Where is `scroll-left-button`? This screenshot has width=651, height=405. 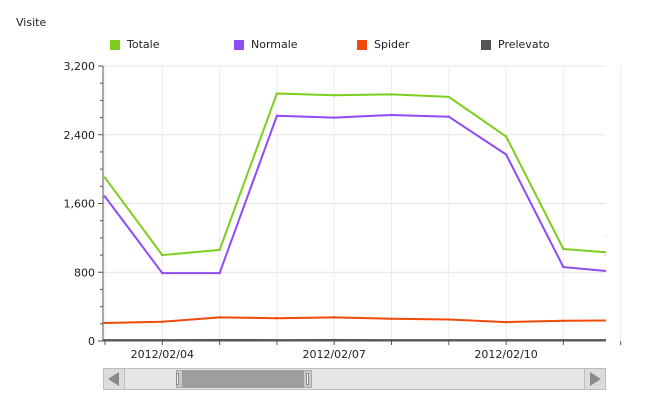
scroll-left-button is located at coordinates (114, 379).